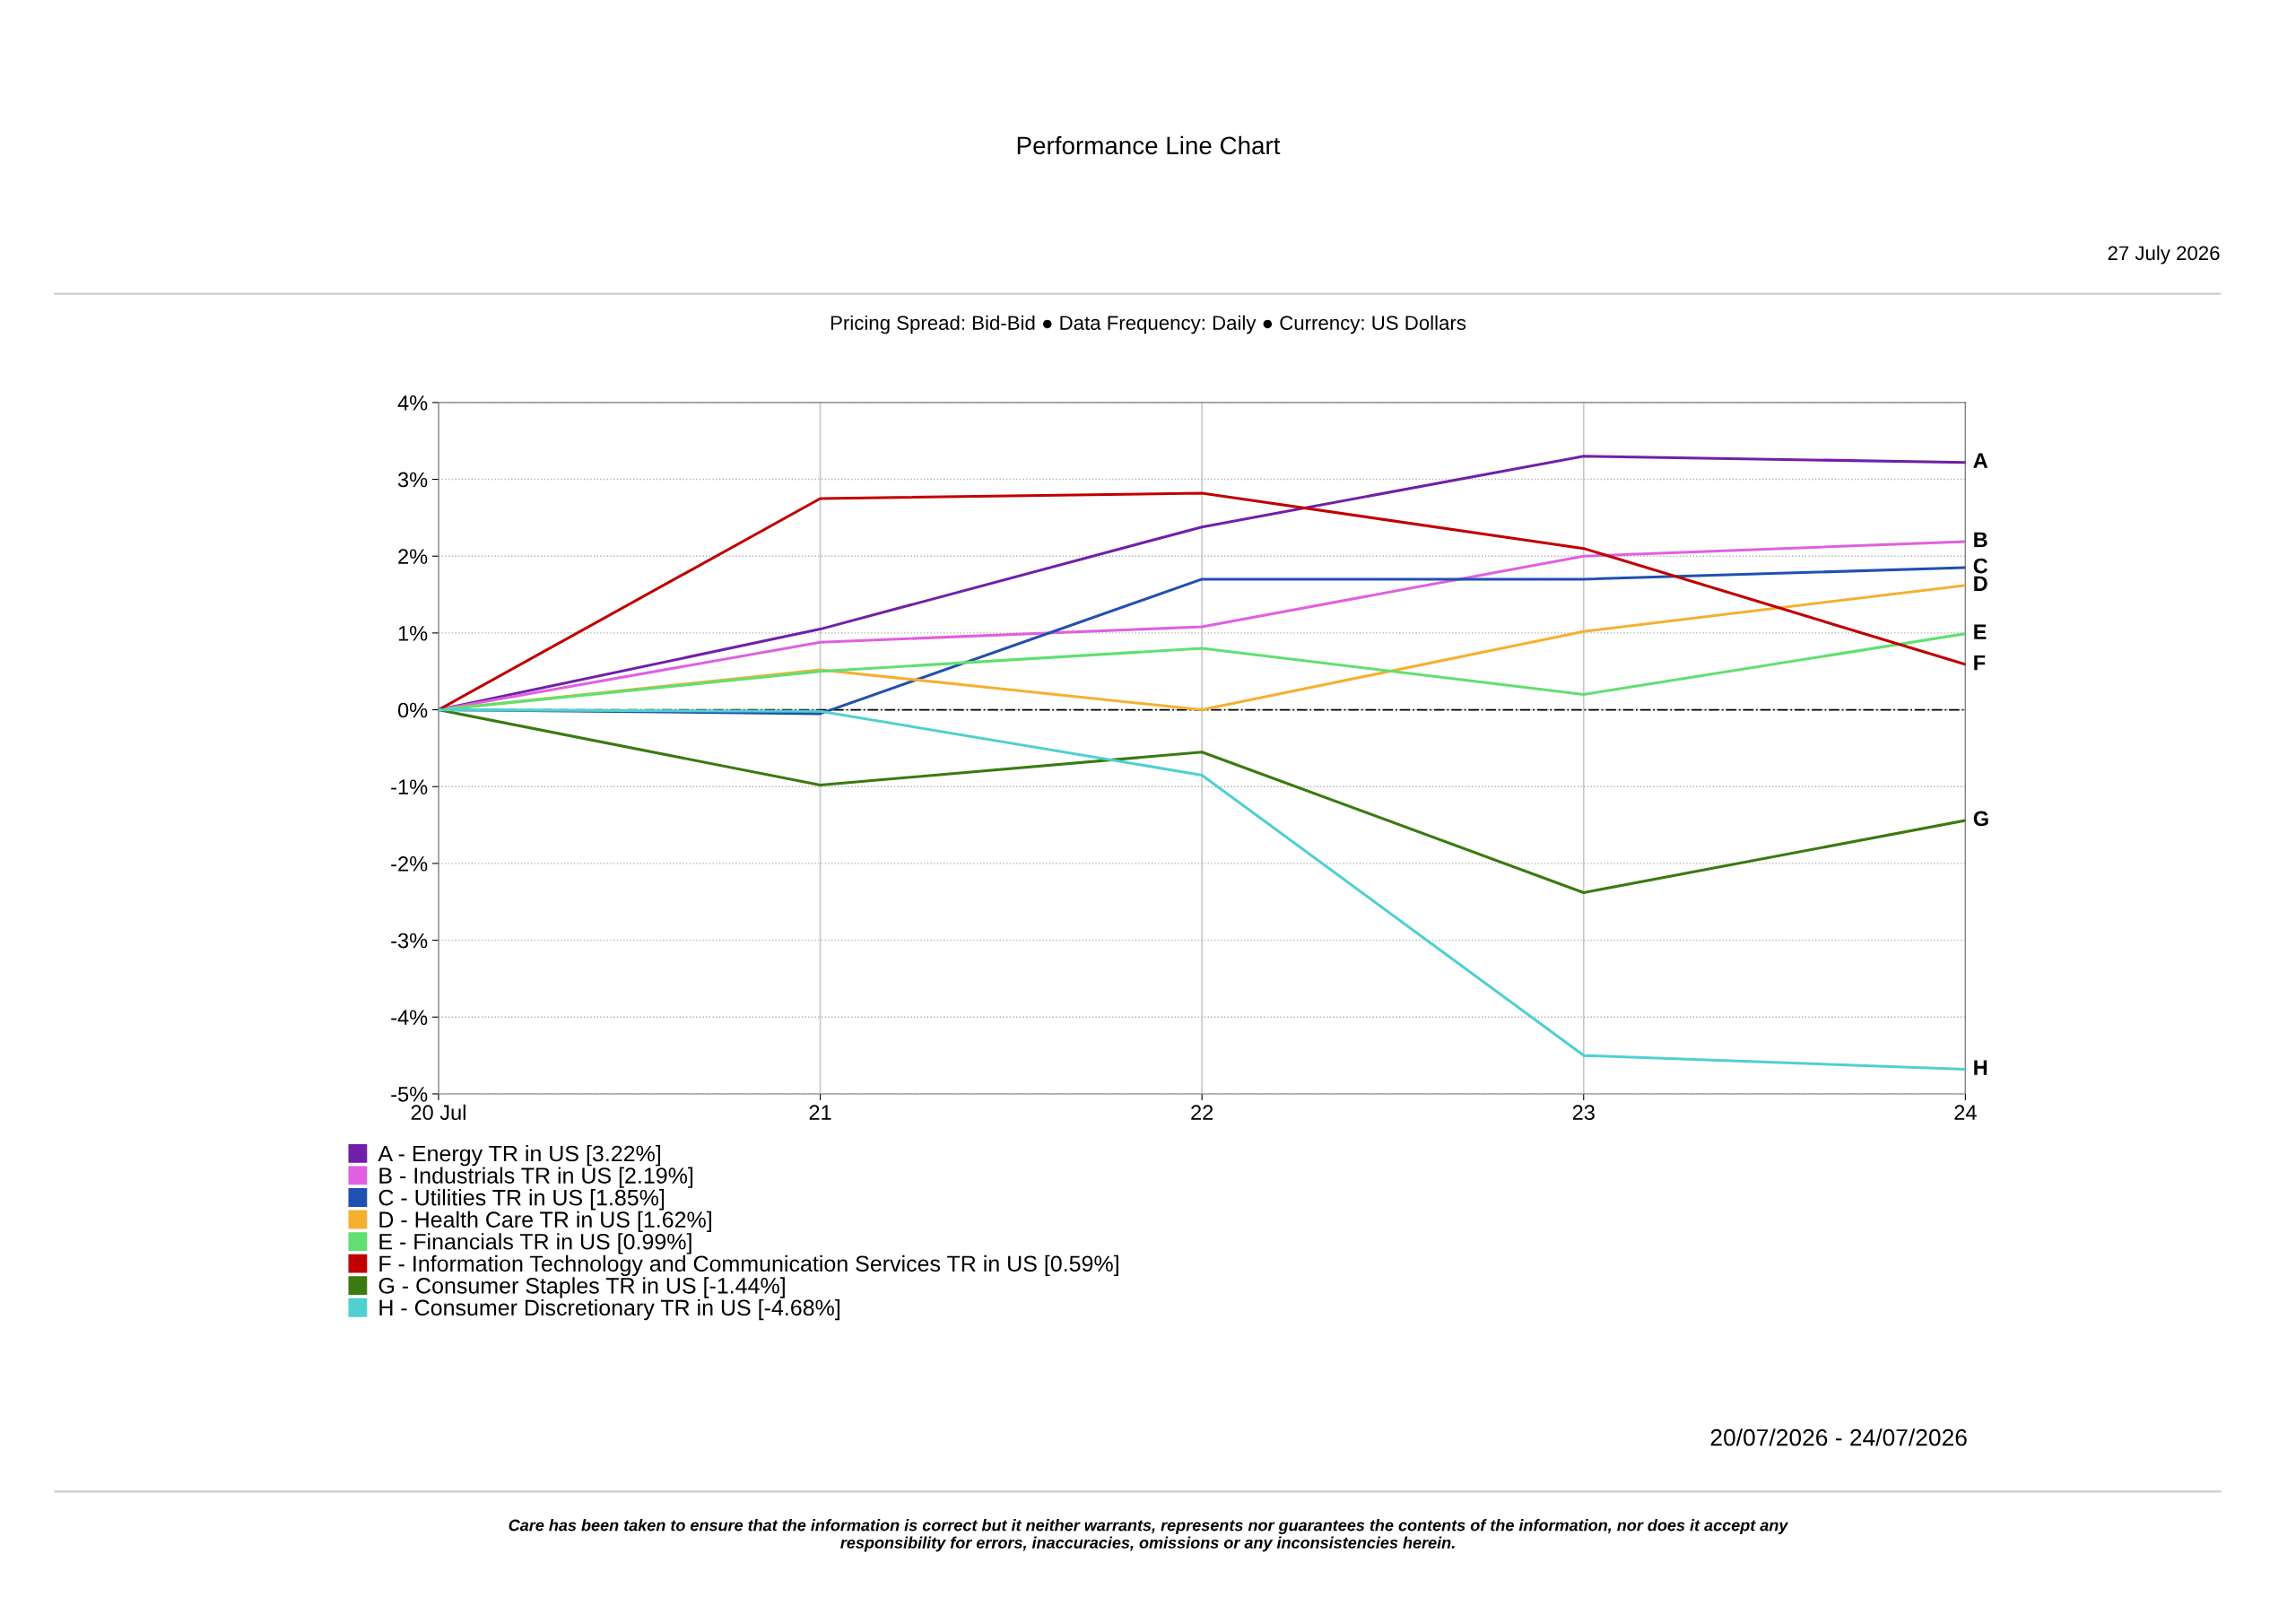 This screenshot has width=2296, height=1623. What do you see at coordinates (1965, 1112) in the screenshot?
I see `x-tick-label: 24` at bounding box center [1965, 1112].